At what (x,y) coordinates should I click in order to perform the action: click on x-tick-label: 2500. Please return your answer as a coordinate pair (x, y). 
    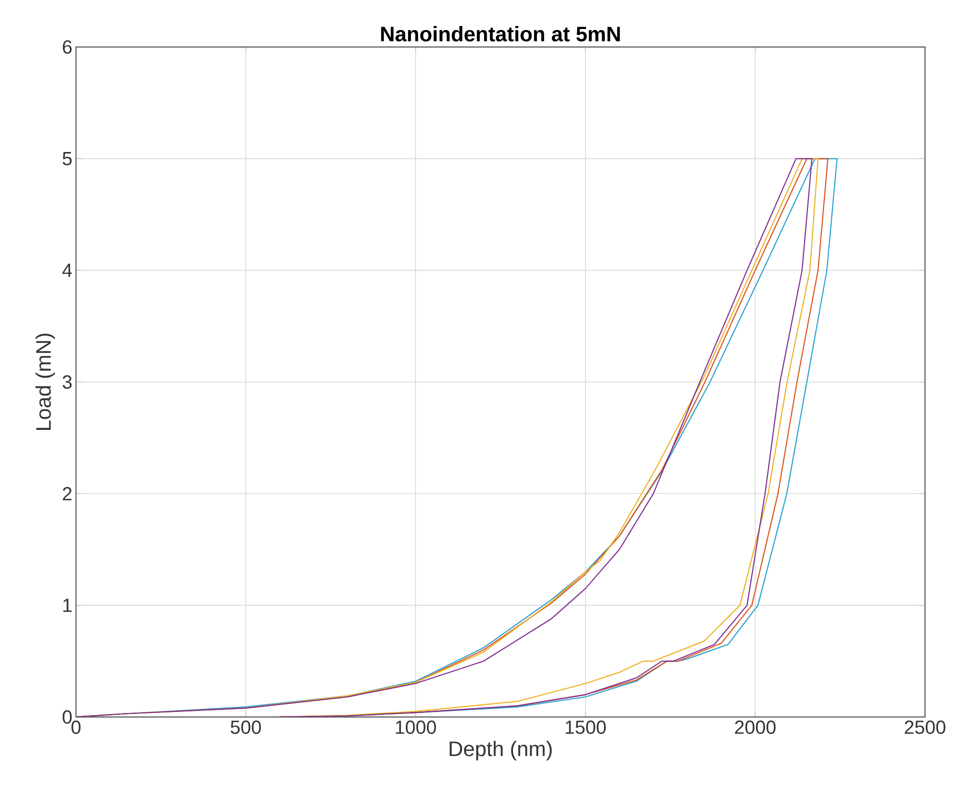
    Looking at the image, I should click on (925, 727).